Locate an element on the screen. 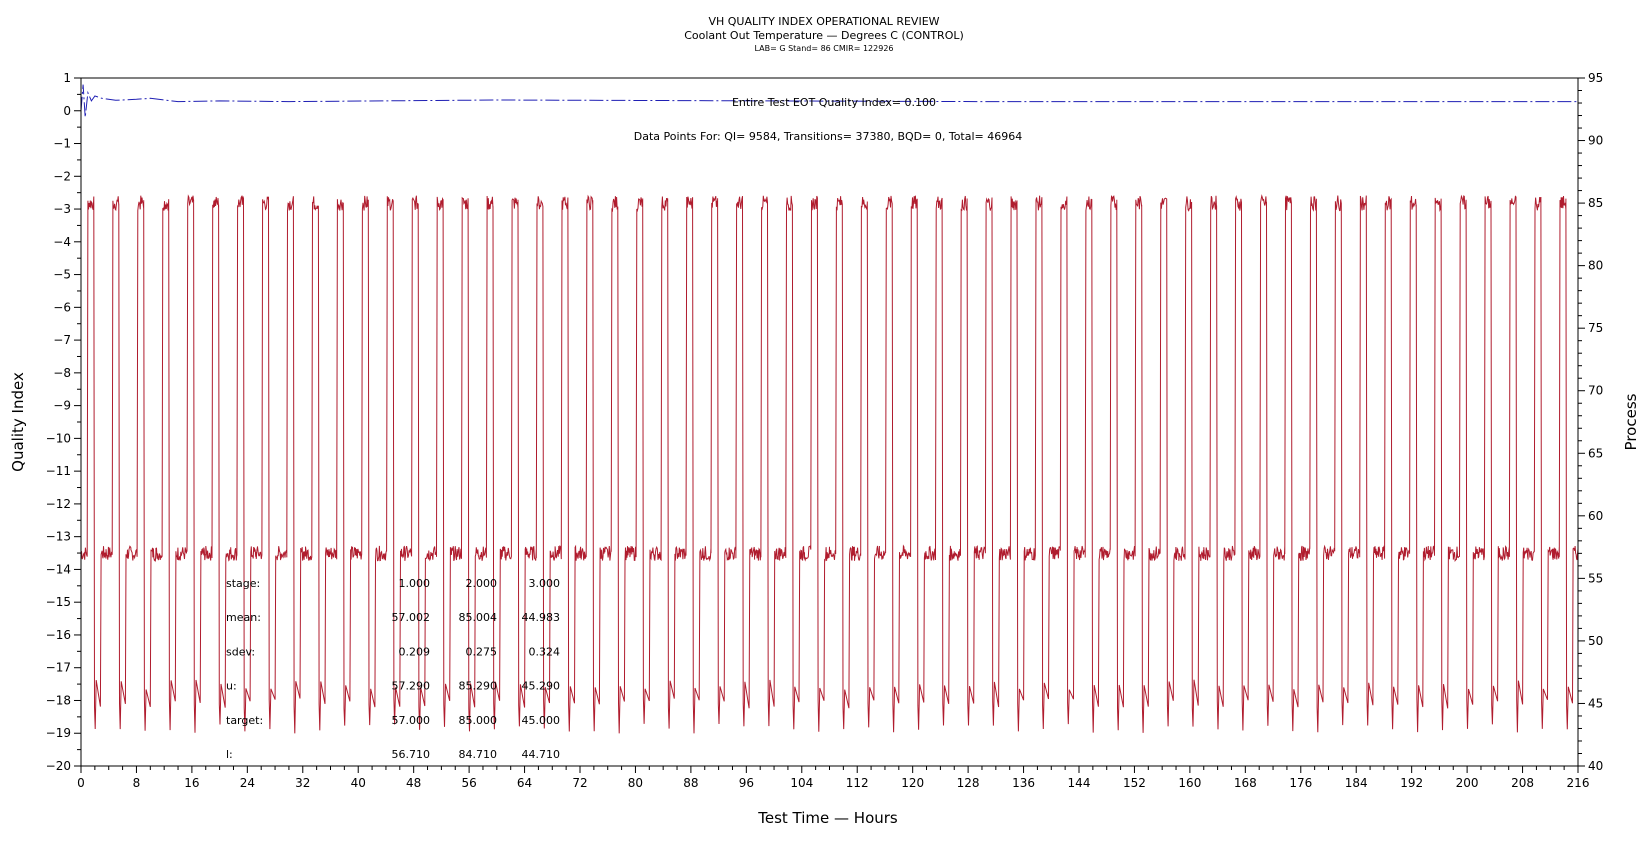 This screenshot has width=1648, height=845. y-tick-label: −14 is located at coordinates (58, 569).